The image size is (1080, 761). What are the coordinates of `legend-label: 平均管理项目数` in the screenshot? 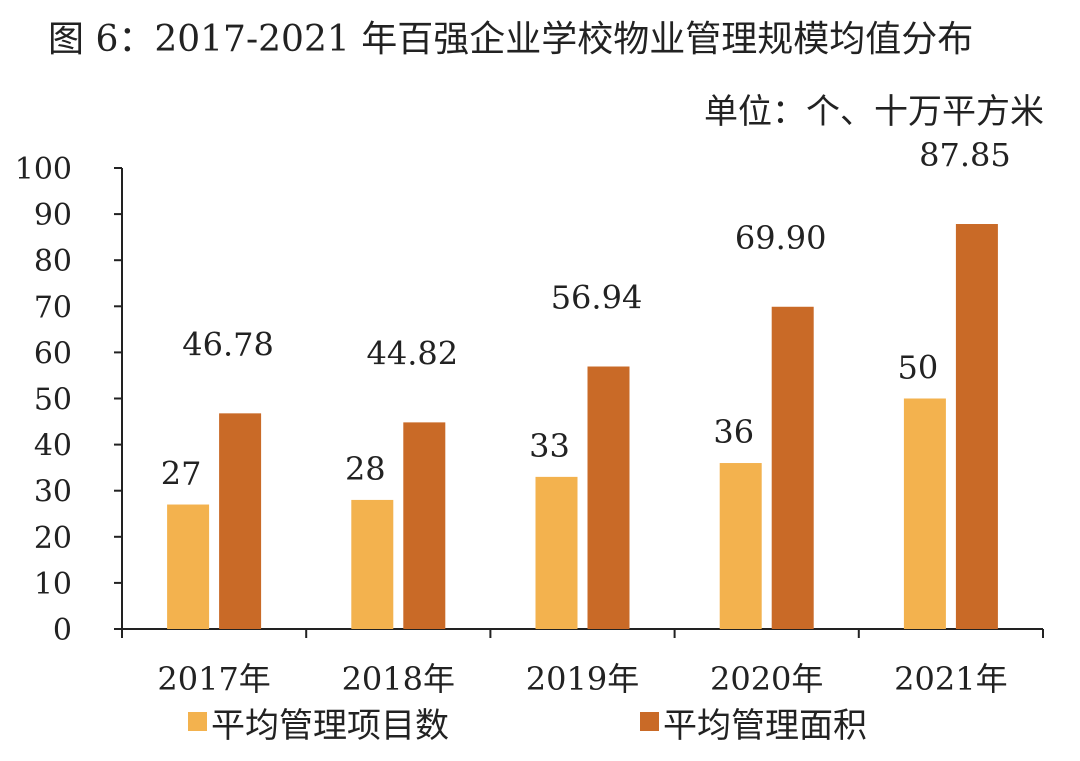 It's located at (330, 726).